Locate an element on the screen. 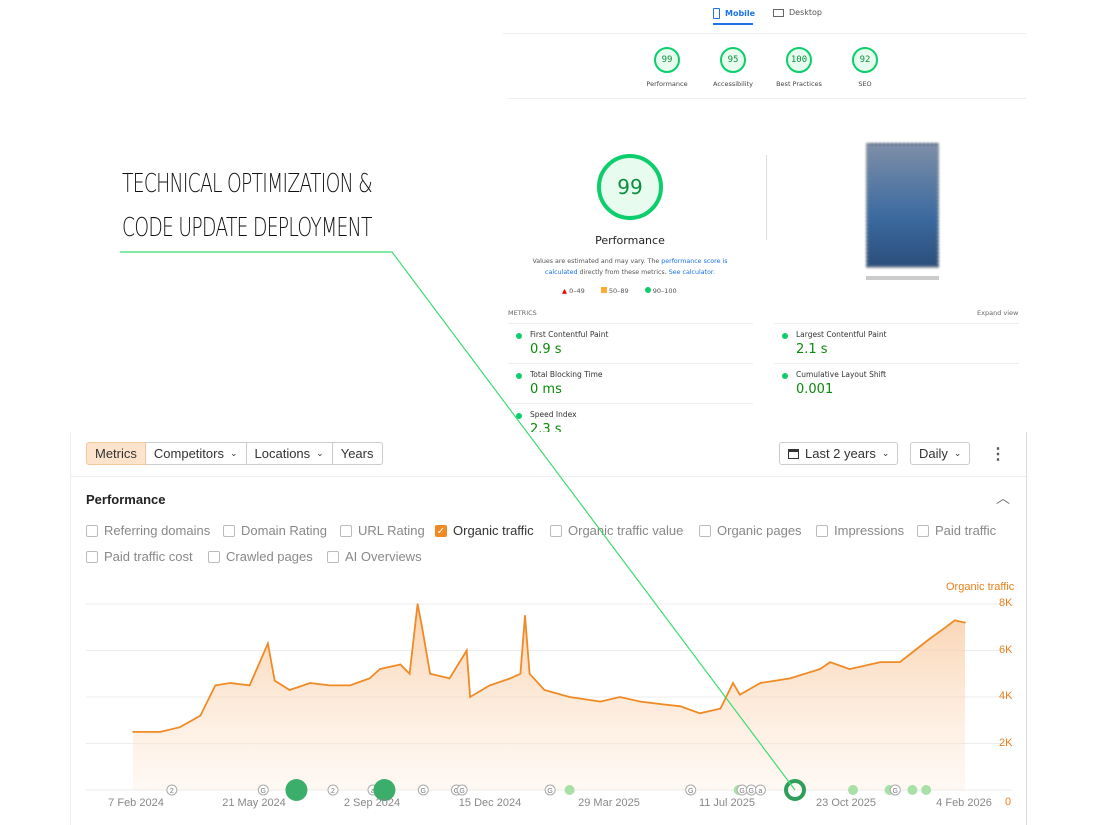  y-tick-label: 2K is located at coordinates (1006, 742).